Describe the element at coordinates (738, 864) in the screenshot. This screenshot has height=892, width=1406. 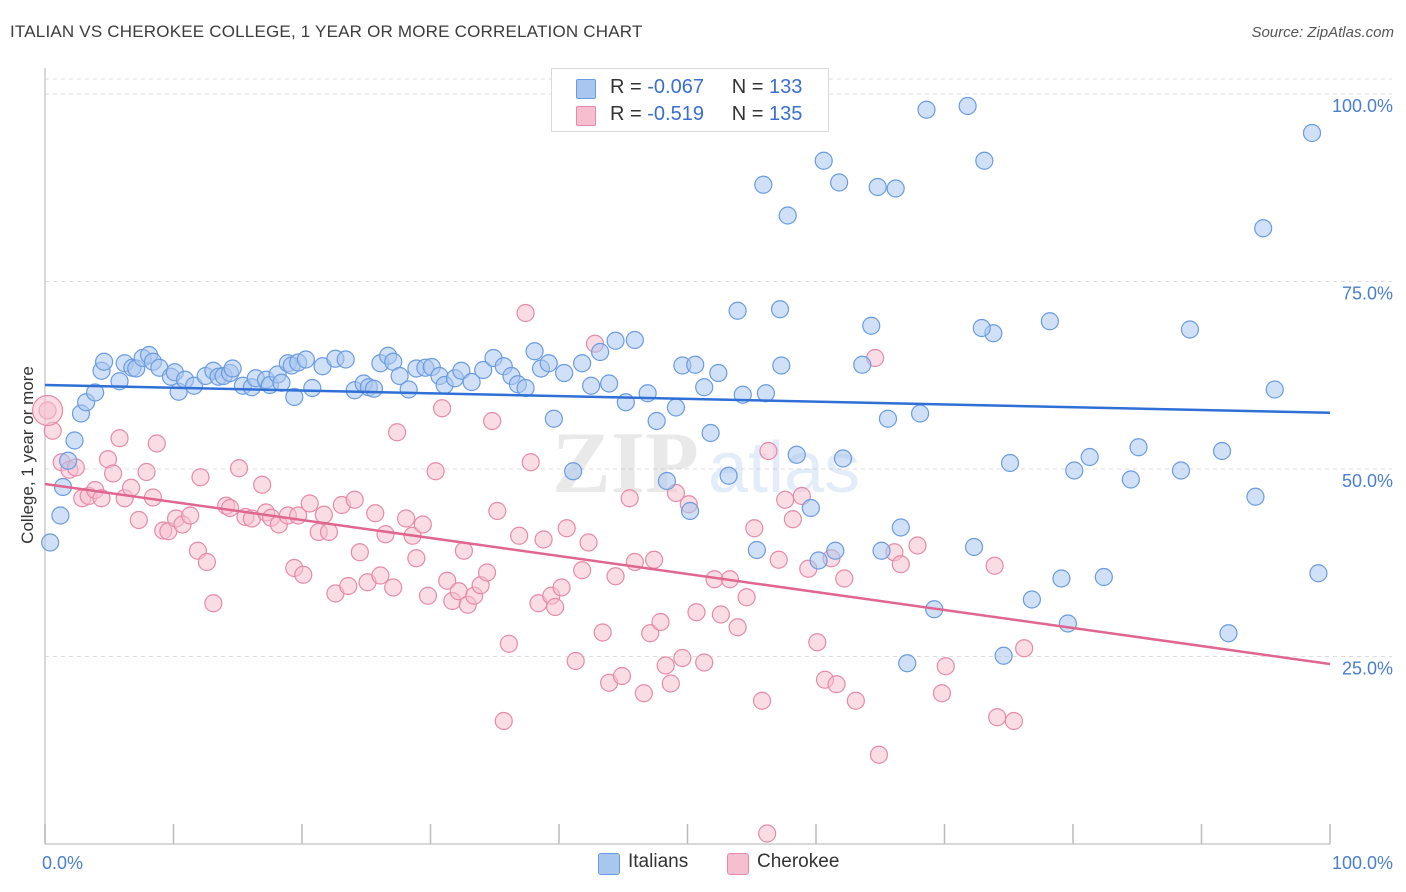
I see `legend-swatch-cherokee` at that location.